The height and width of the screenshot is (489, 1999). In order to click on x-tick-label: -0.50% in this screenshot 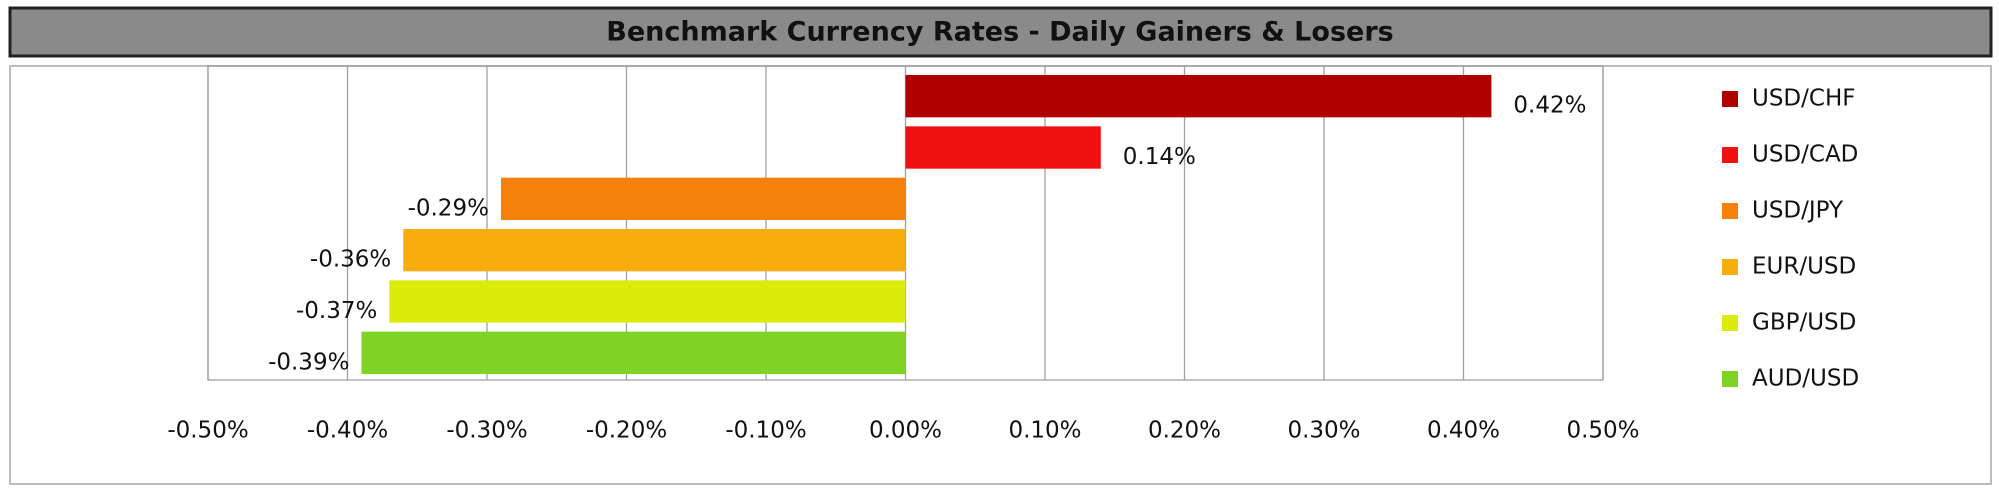, I will do `click(207, 431)`.